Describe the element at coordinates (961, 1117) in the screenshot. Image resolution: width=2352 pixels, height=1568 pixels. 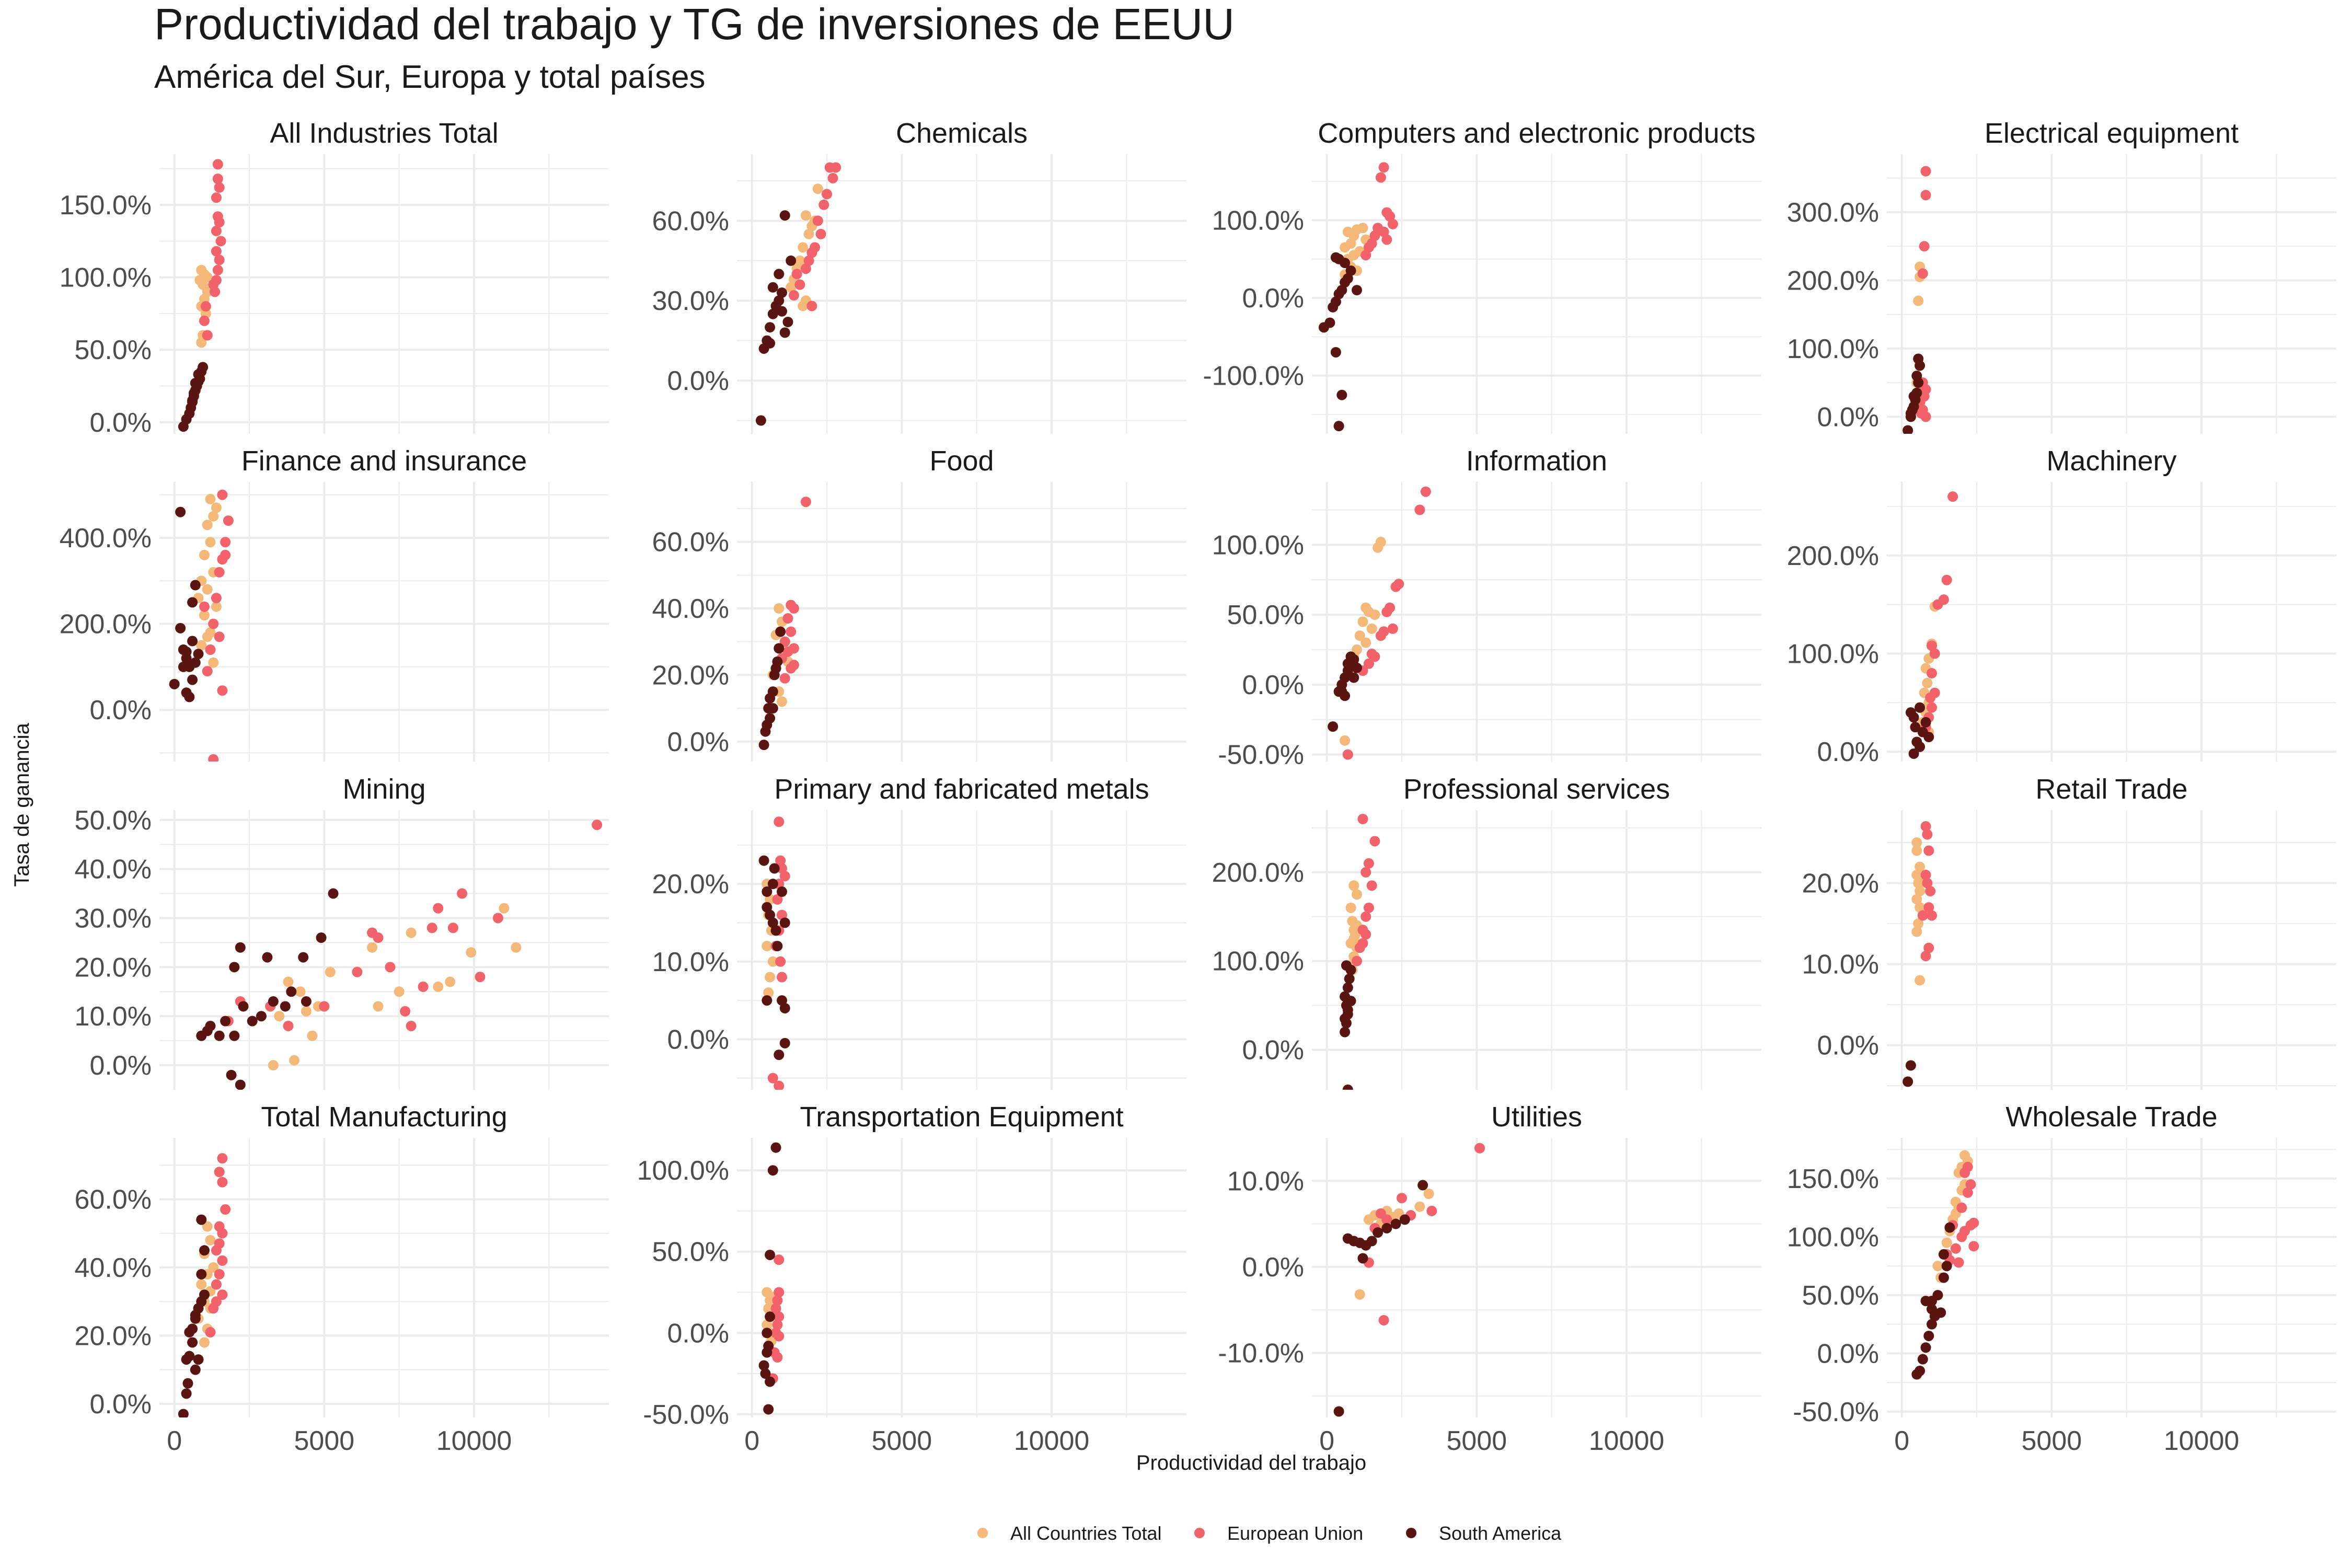
I see `facet-title: Transportation Equipment` at that location.